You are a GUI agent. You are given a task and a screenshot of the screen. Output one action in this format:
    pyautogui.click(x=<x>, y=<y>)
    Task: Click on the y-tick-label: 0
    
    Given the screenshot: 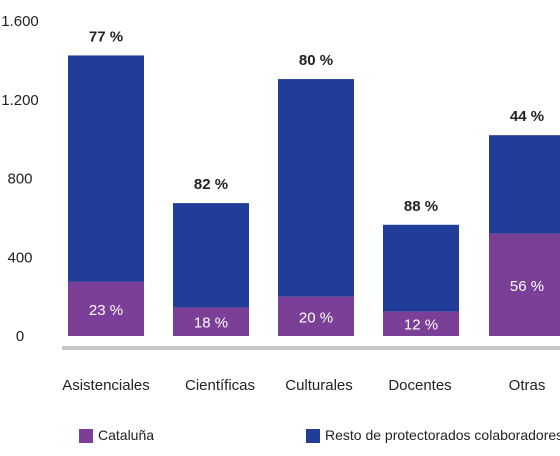 What is the action you would take?
    pyautogui.click(x=20, y=336)
    